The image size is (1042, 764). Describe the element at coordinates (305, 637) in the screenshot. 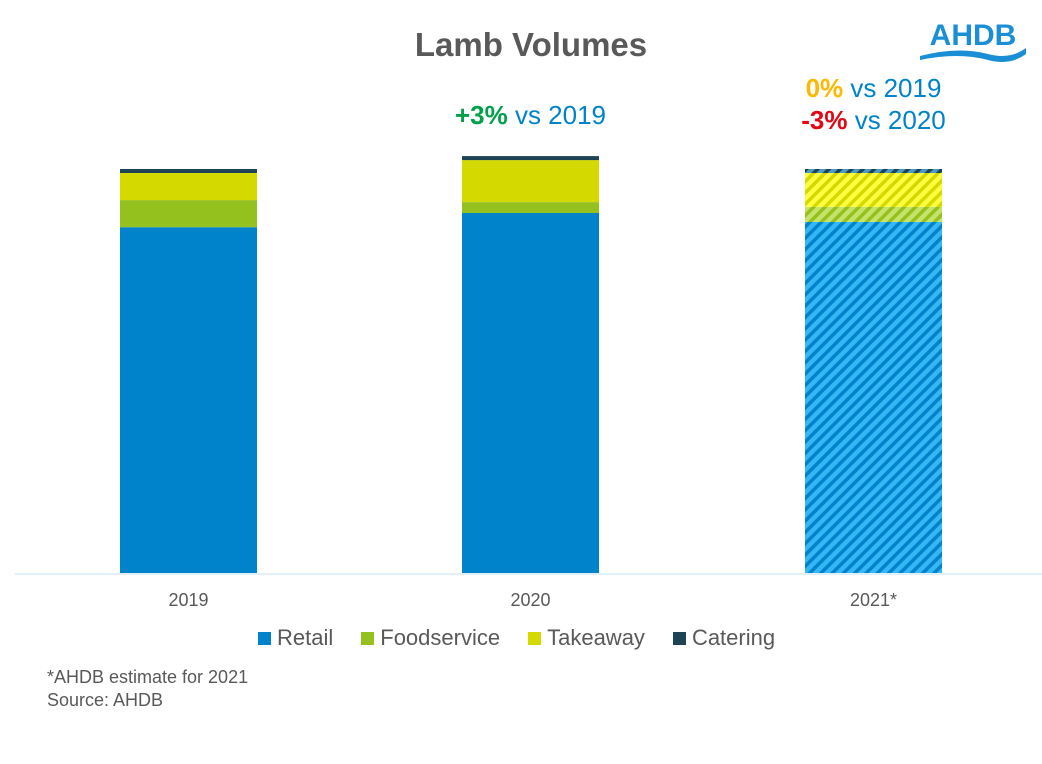

I see `legend-label: Retail` at that location.